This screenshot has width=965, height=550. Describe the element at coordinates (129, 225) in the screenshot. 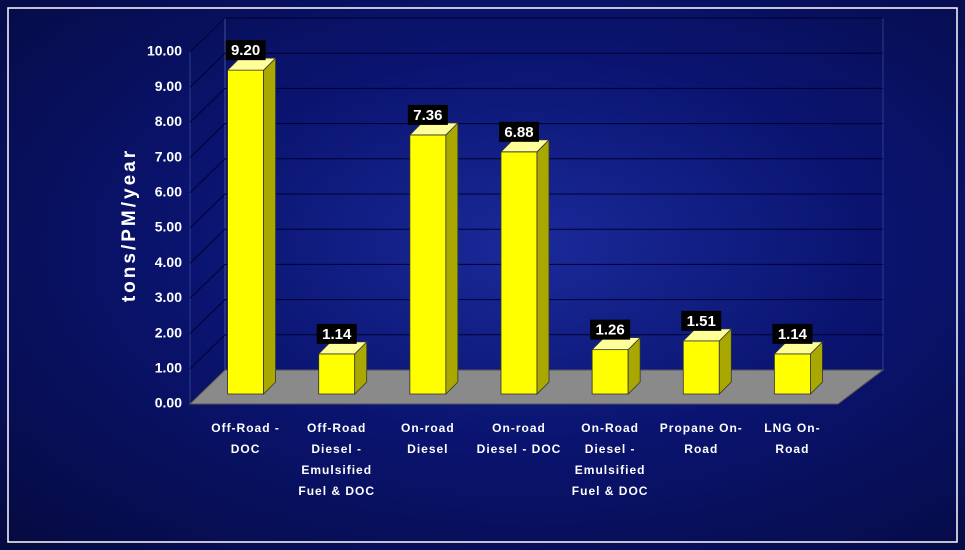

I see `y-axis-label: tons/PM/year` at that location.